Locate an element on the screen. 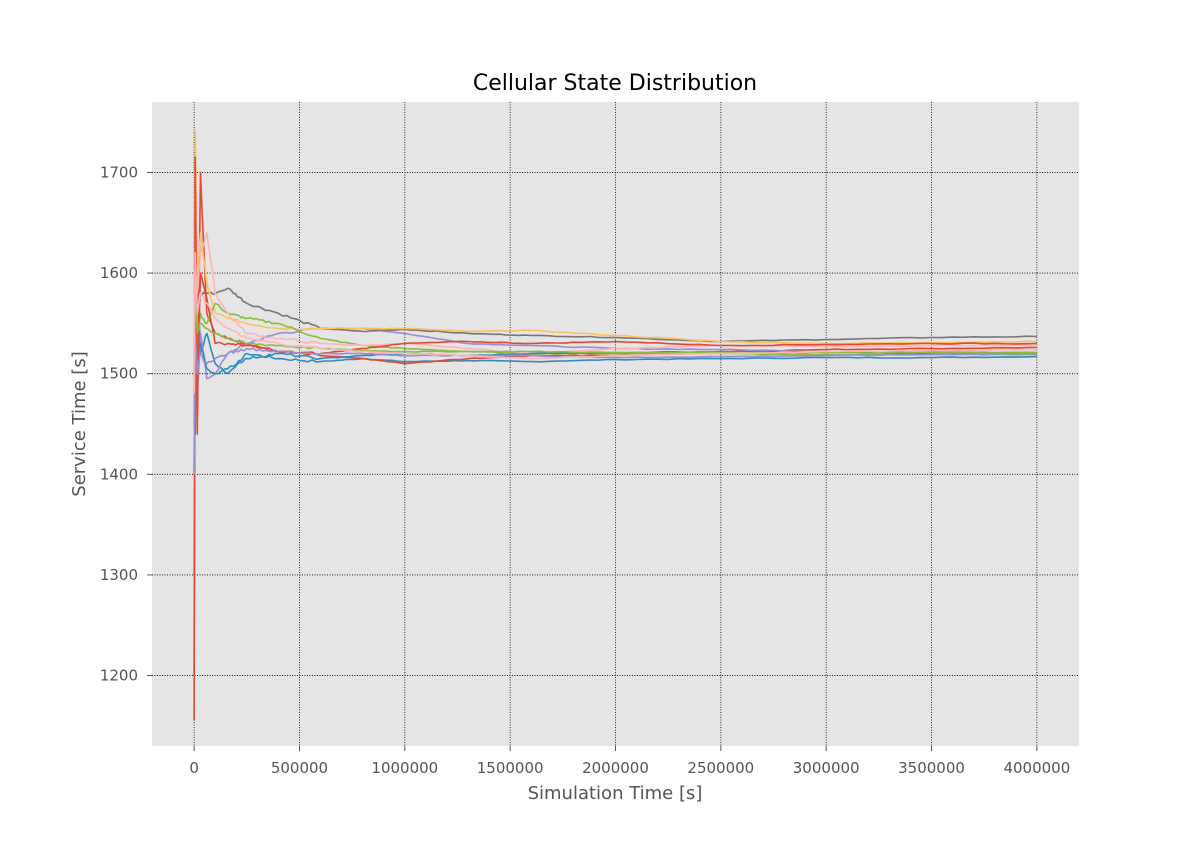 This screenshot has width=1200, height=844. x-axis-label: Simulation Time [s] is located at coordinates (615, 793).